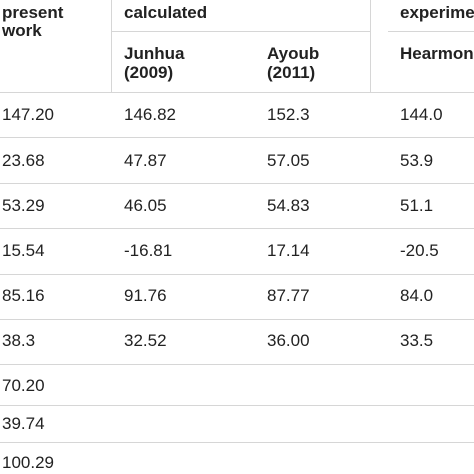 This screenshot has width=474, height=474. I want to click on group-underline-experimental, so click(431, 31).